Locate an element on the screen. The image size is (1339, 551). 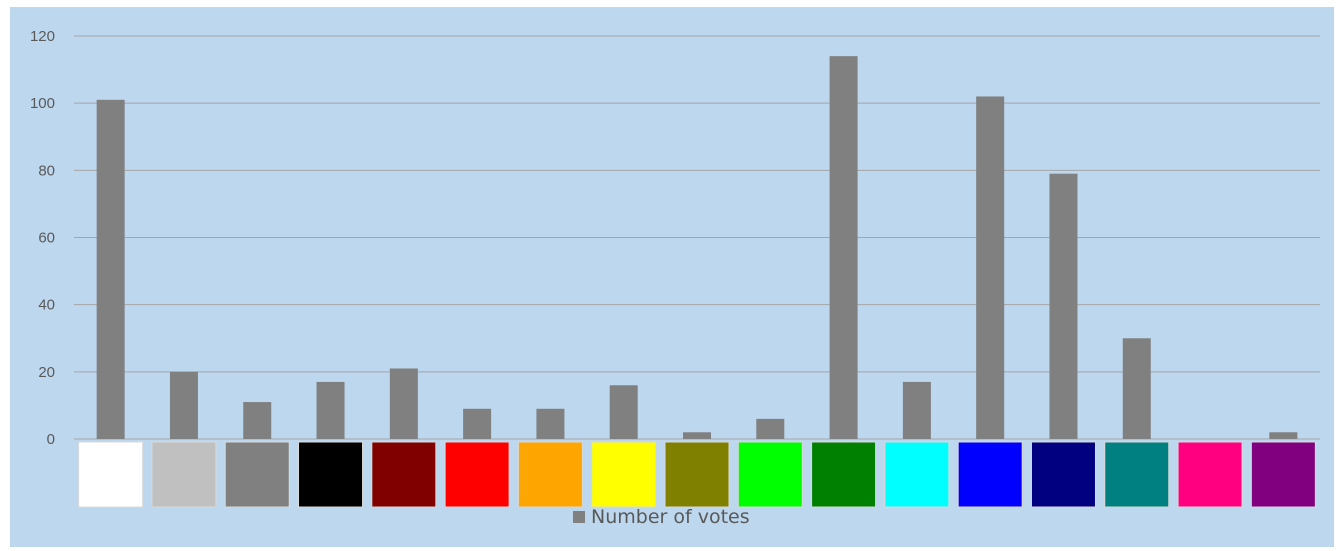
category-swatch-blue is located at coordinates (990, 474).